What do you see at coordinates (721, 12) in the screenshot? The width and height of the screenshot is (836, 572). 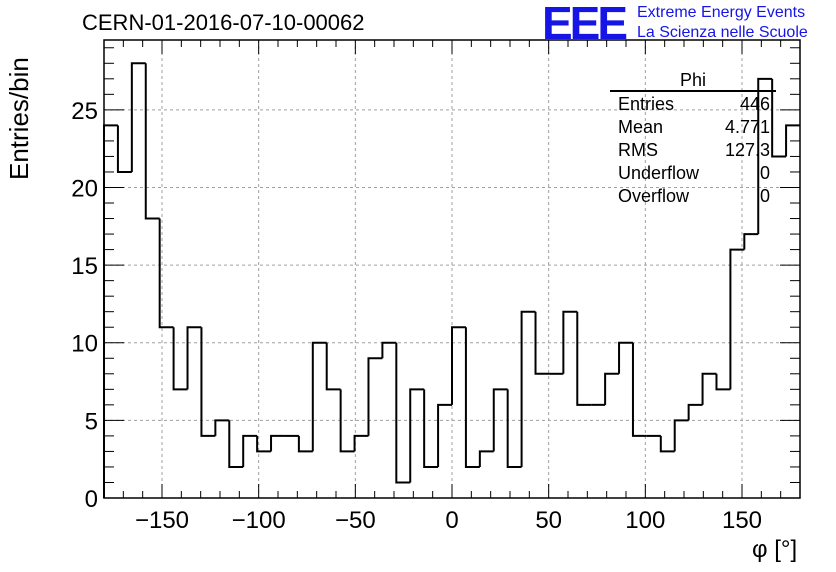 I see `logo-line-1: Extreme Energy Events` at bounding box center [721, 12].